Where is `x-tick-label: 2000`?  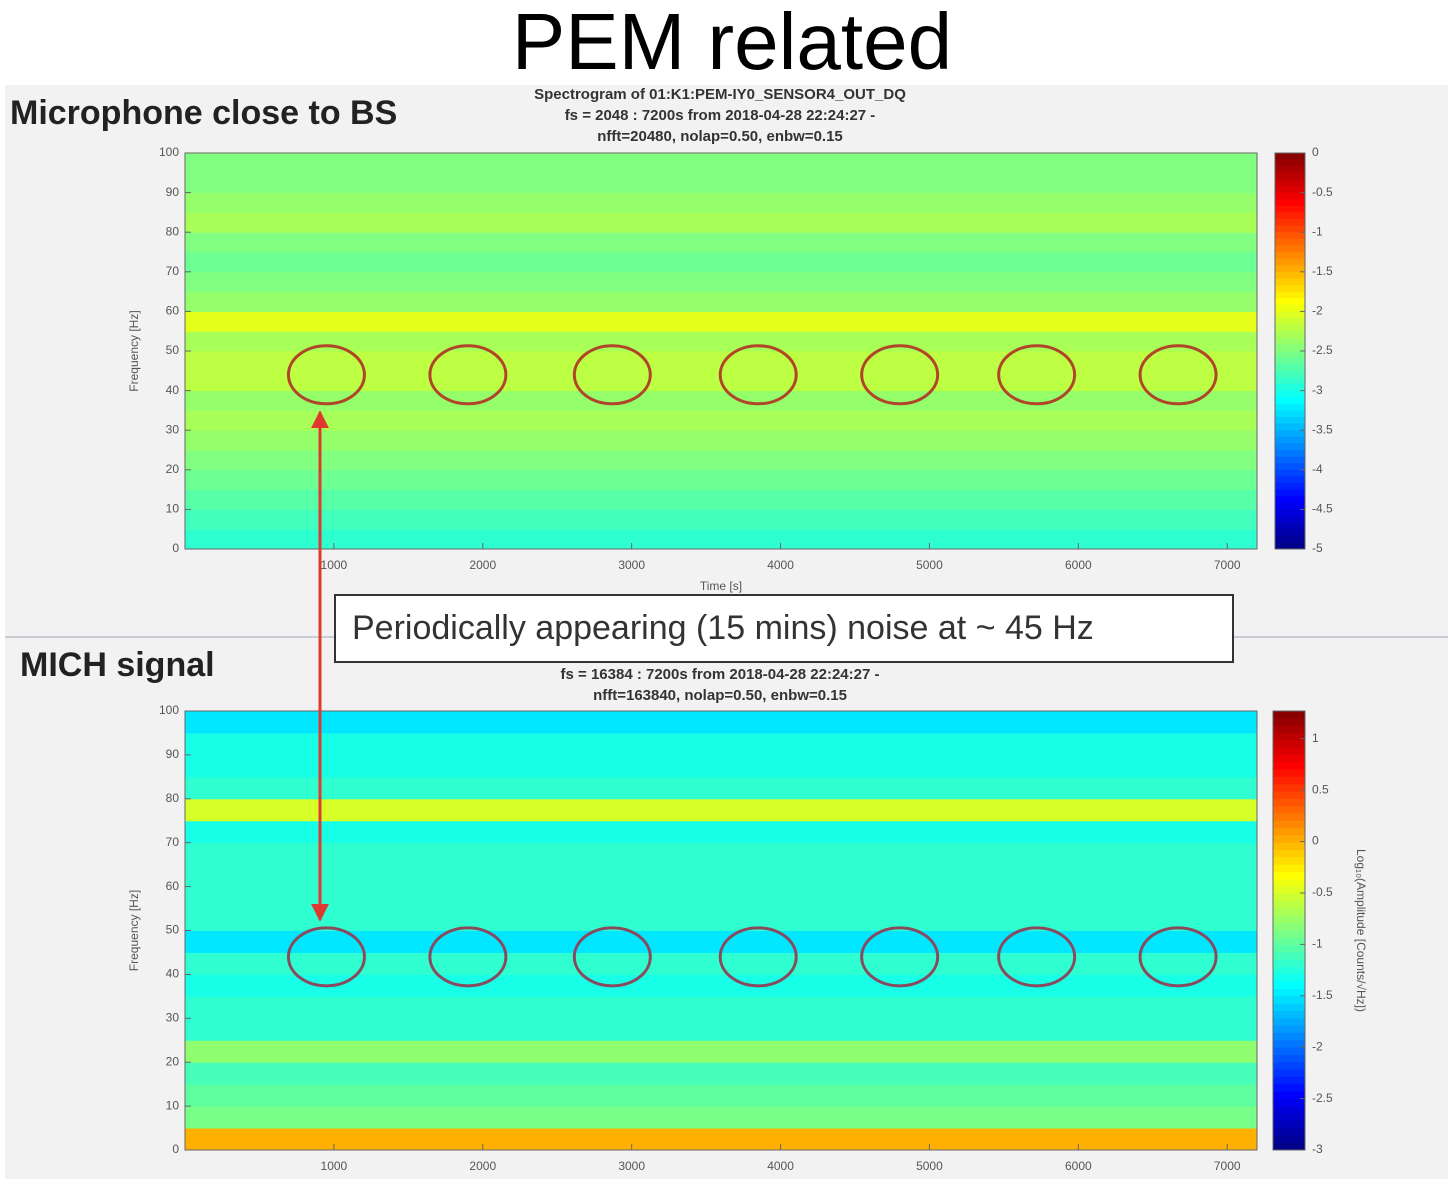 x-tick-label: 2000 is located at coordinates (482, 1166).